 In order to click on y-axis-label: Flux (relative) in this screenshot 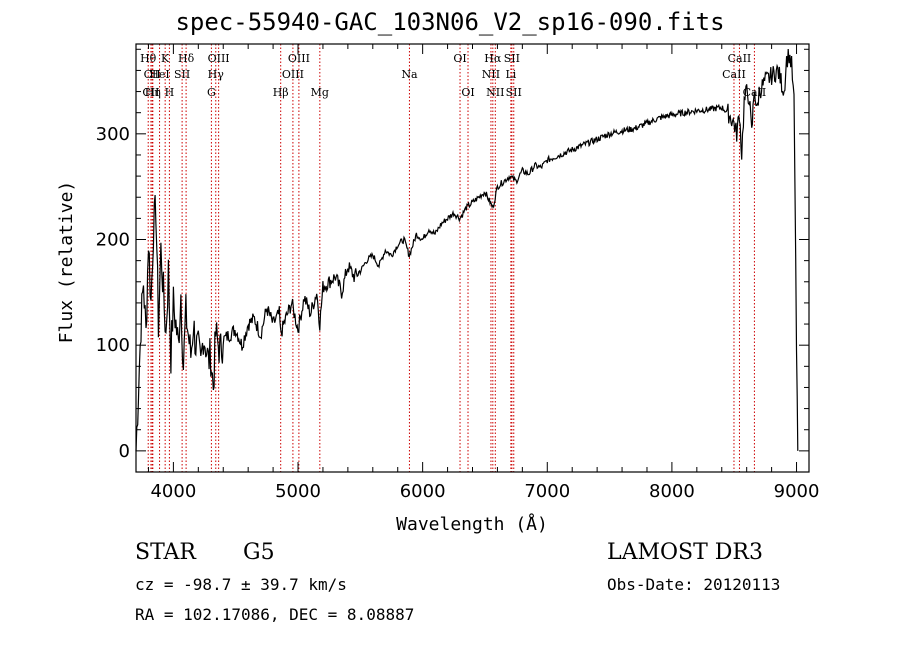, I will do `click(66, 262)`.